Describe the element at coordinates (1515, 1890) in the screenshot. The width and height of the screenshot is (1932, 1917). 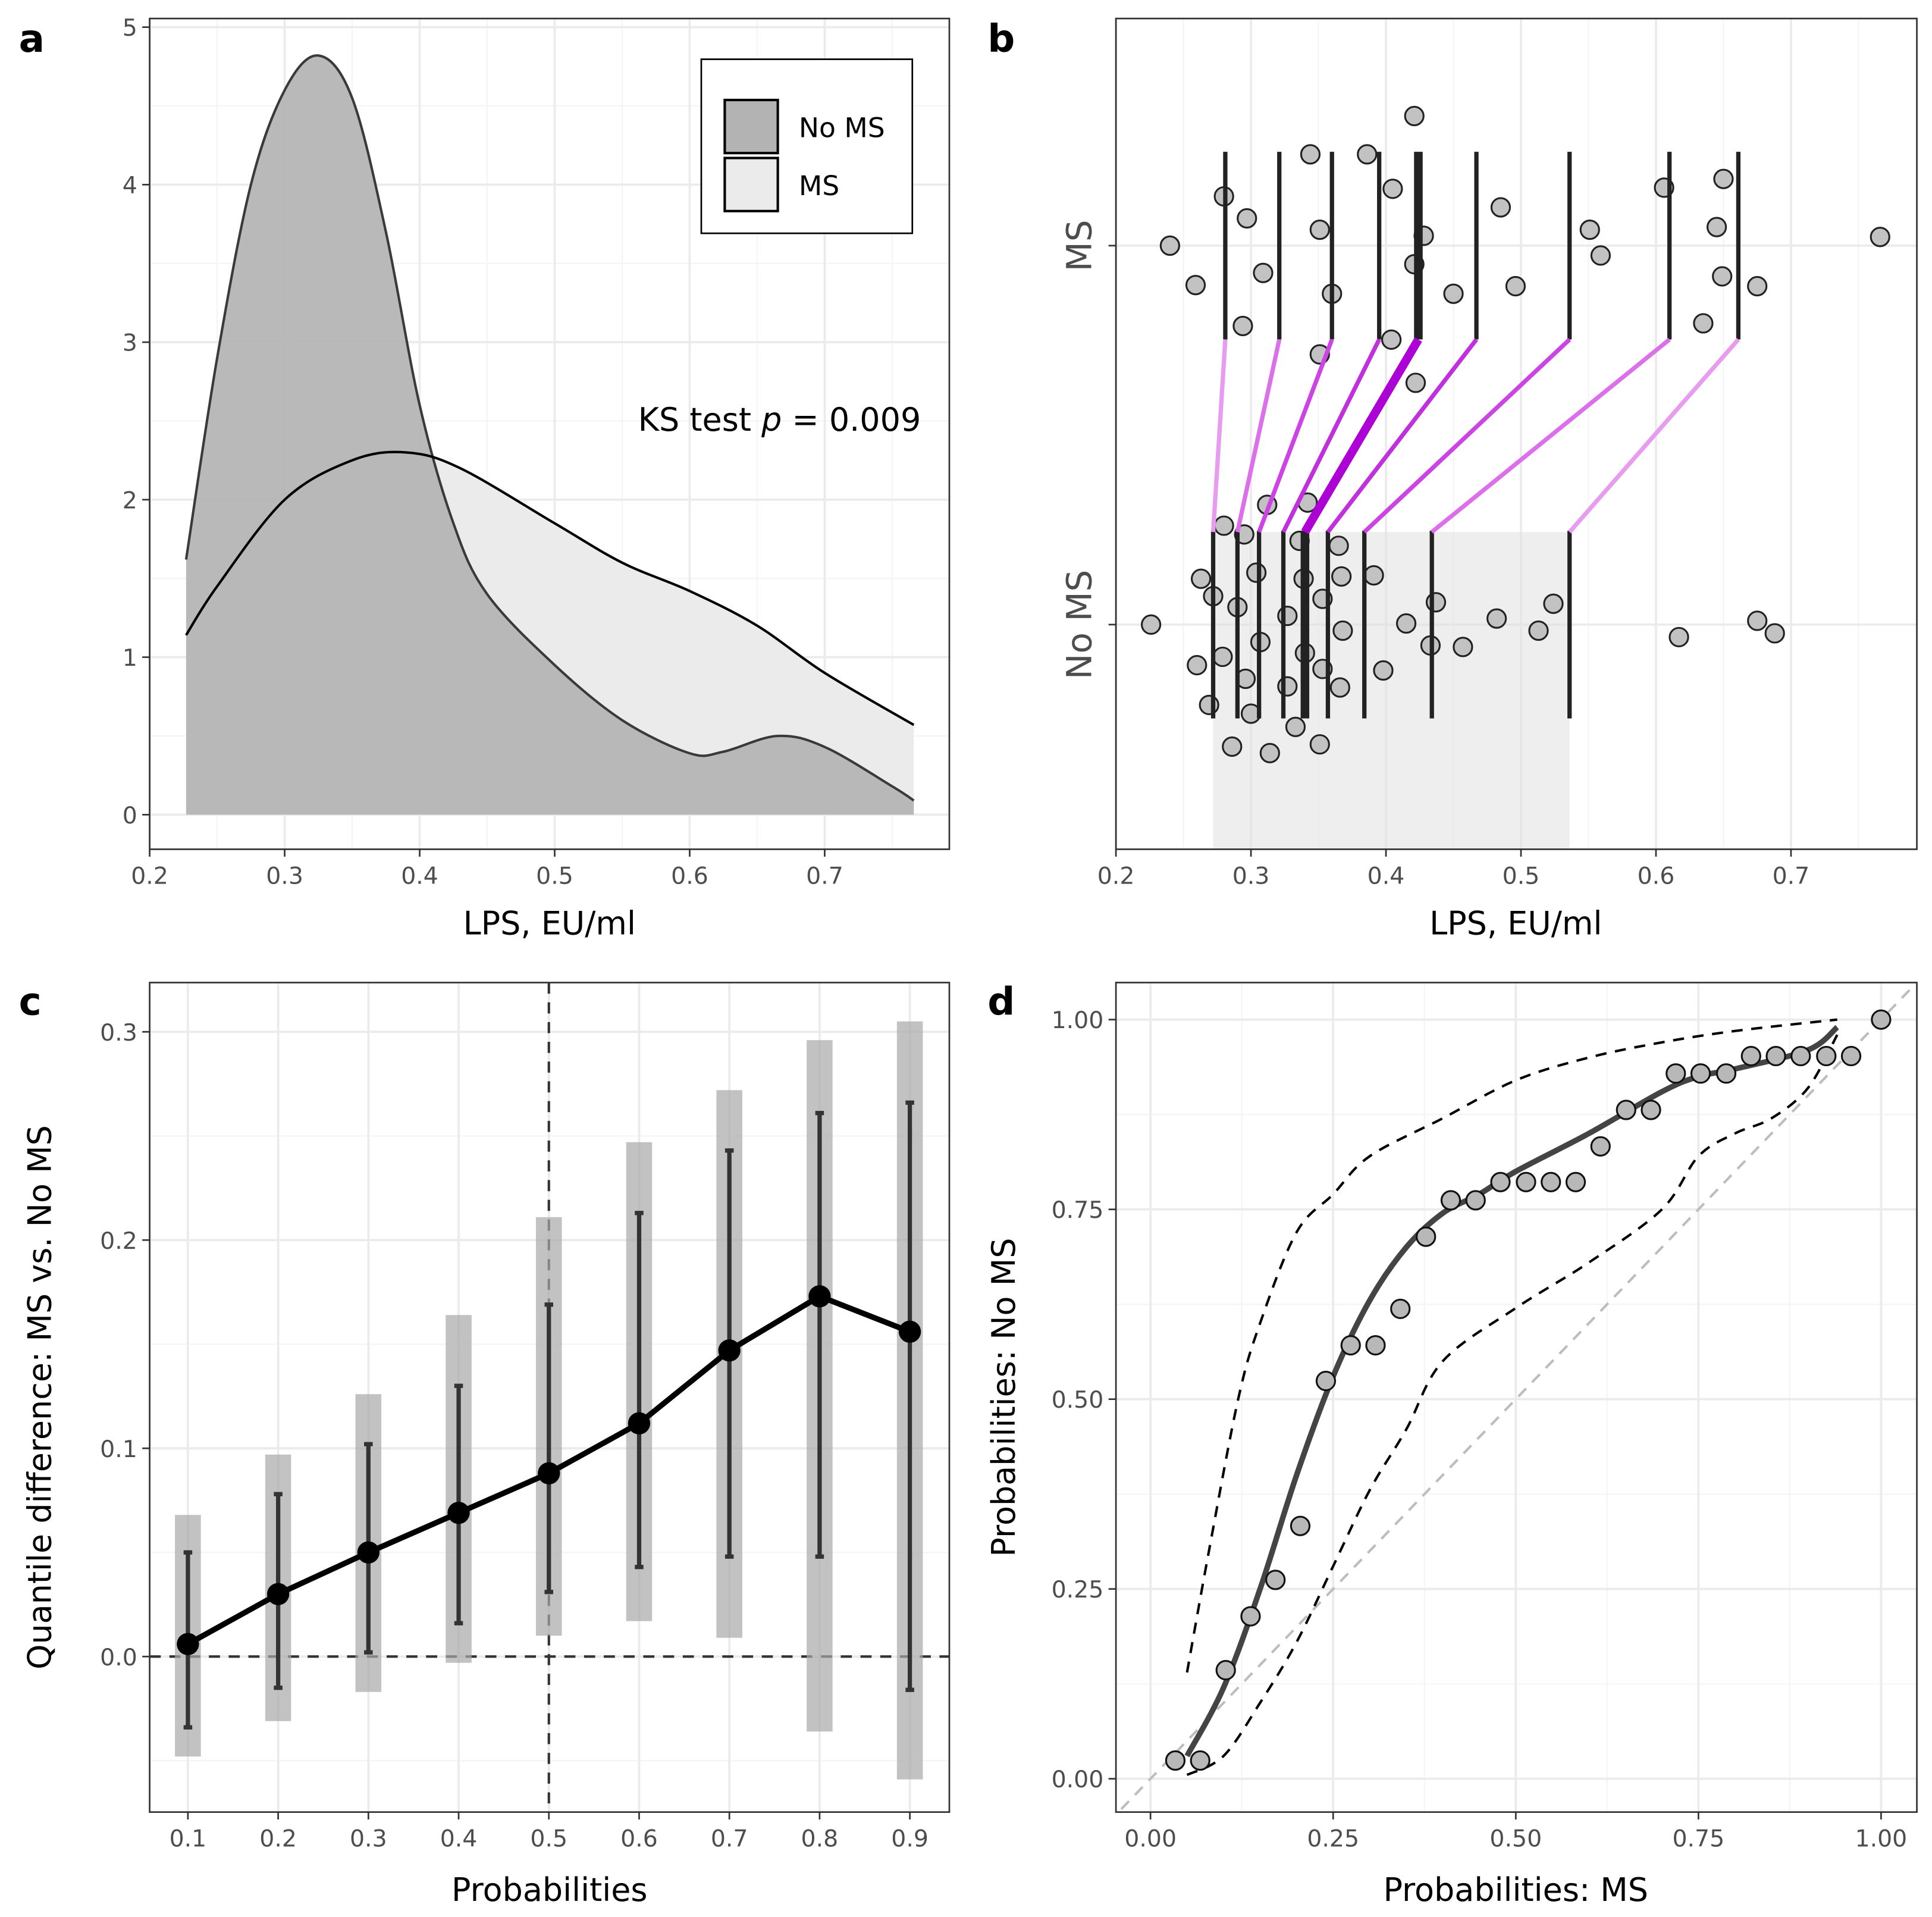
I see `x-axis-label: Probabilities: MS` at that location.